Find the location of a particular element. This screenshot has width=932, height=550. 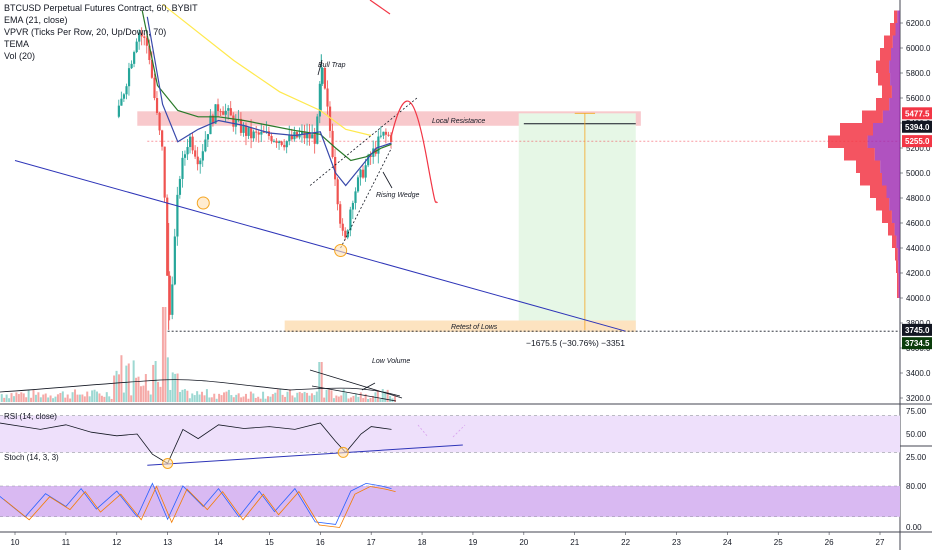

indicator-ema: EMA (21, close) is located at coordinates (36, 20).